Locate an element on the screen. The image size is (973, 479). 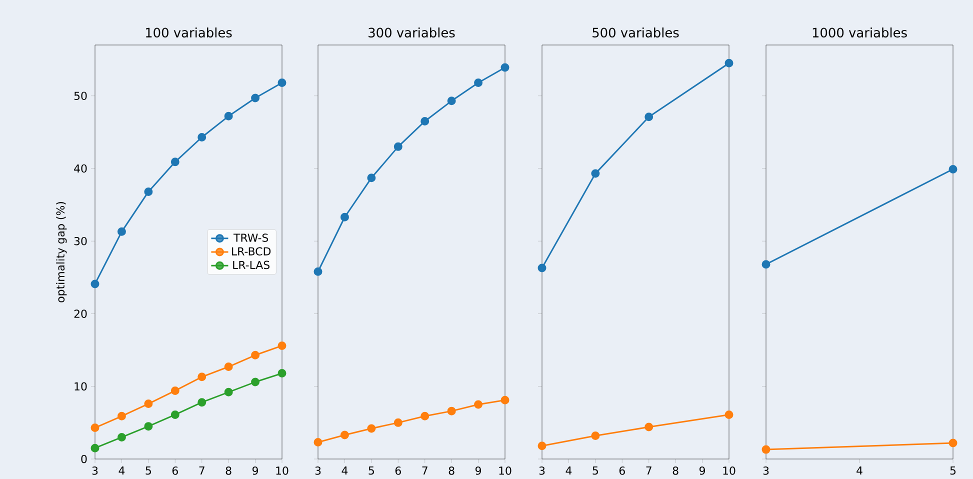
y-tick-label: 50 is located at coordinates (80, 96).